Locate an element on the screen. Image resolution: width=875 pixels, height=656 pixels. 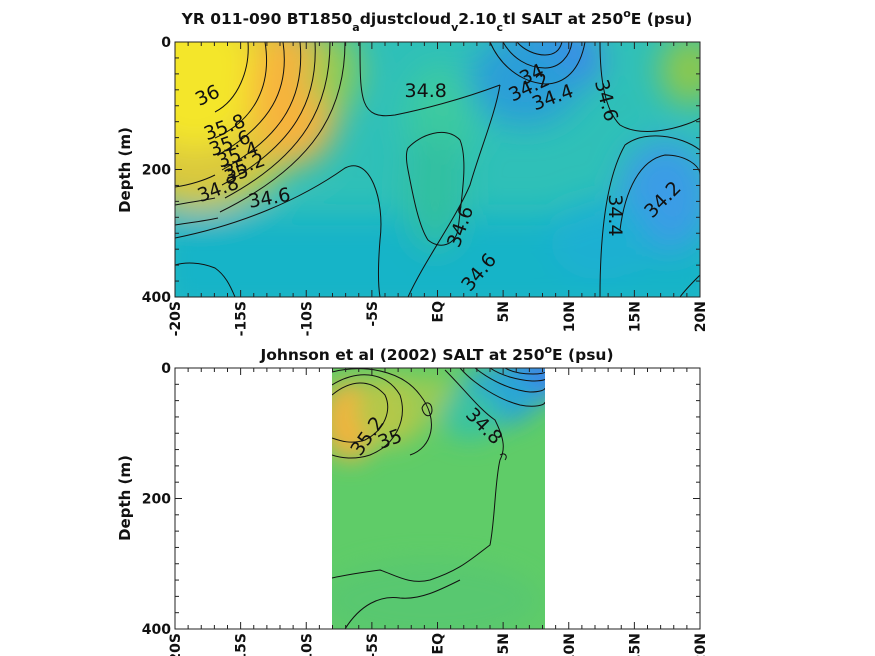
bottom-title: Johnson et al (2002) SALT at 250oE (psu) is located at coordinates (436, 353).